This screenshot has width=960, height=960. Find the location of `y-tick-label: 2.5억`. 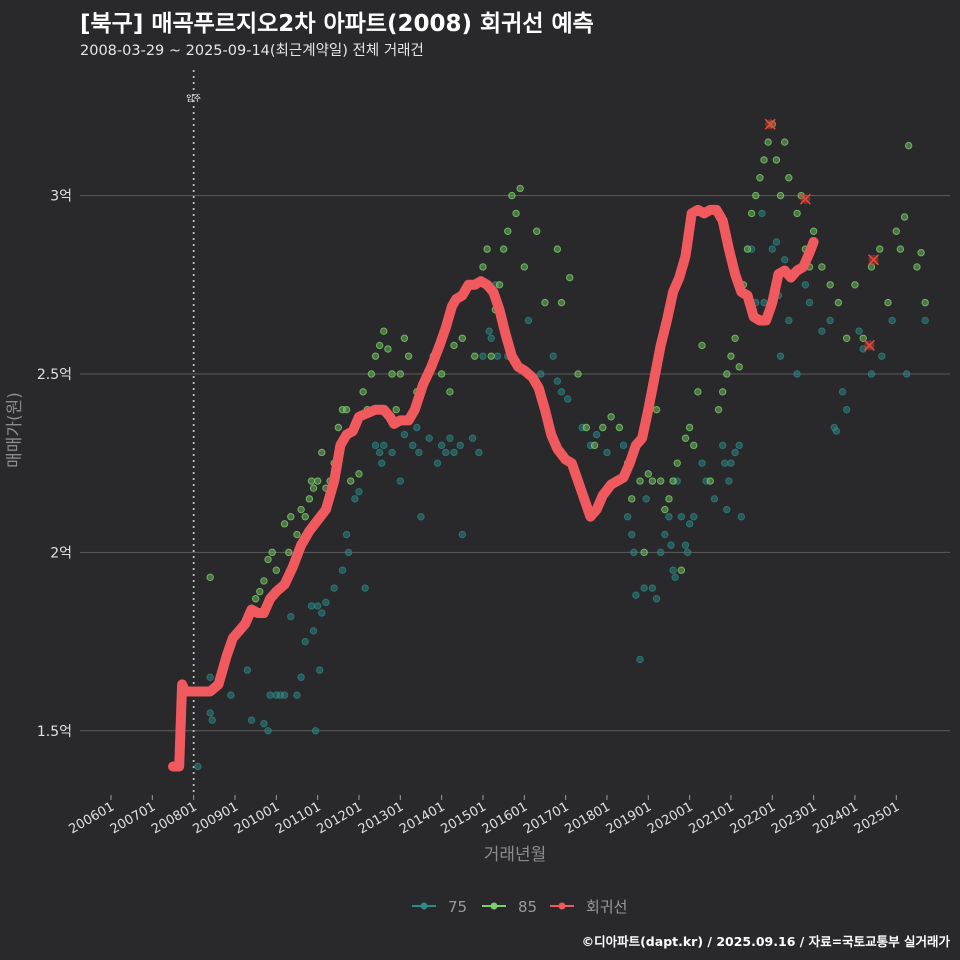

y-tick-label: 2.5억 is located at coordinates (54, 375).